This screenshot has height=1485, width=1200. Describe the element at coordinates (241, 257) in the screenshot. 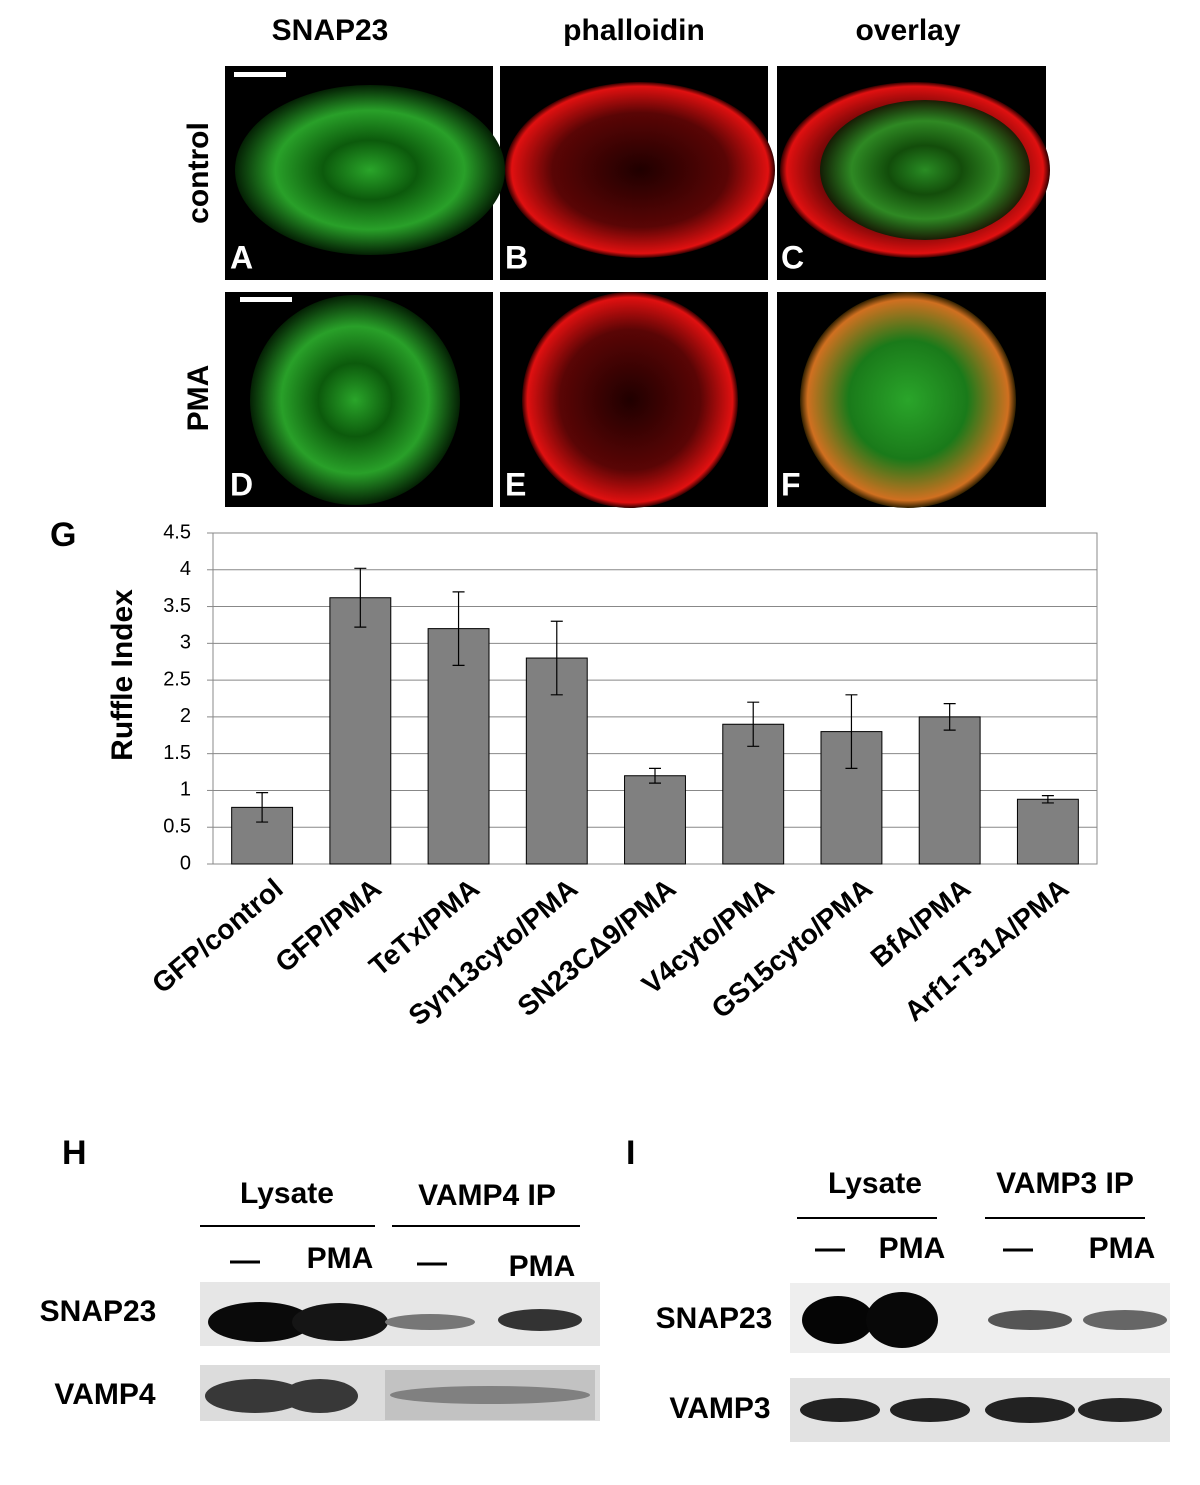

I see `panel-letter: A` at that location.